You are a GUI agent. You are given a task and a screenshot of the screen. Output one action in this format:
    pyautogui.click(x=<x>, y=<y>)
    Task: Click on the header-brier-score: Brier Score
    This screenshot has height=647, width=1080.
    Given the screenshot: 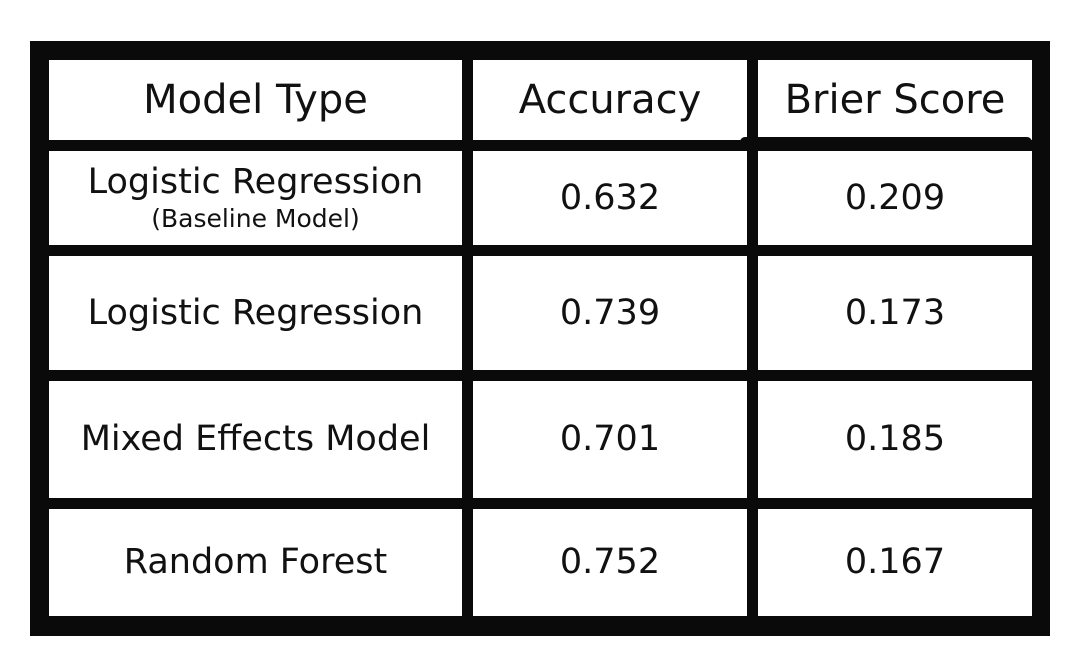 What is the action you would take?
    pyautogui.click(x=895, y=100)
    